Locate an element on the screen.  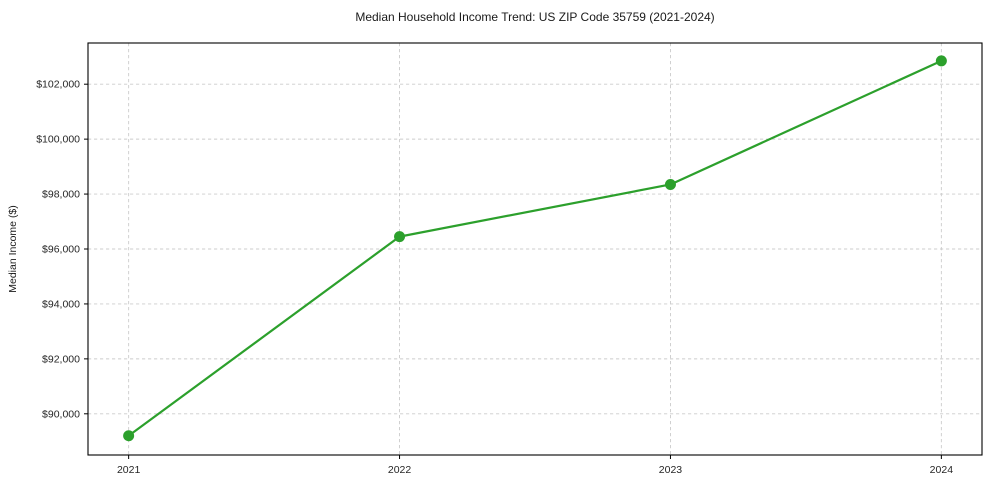
x-tick-label: 2021 is located at coordinates (129, 470).